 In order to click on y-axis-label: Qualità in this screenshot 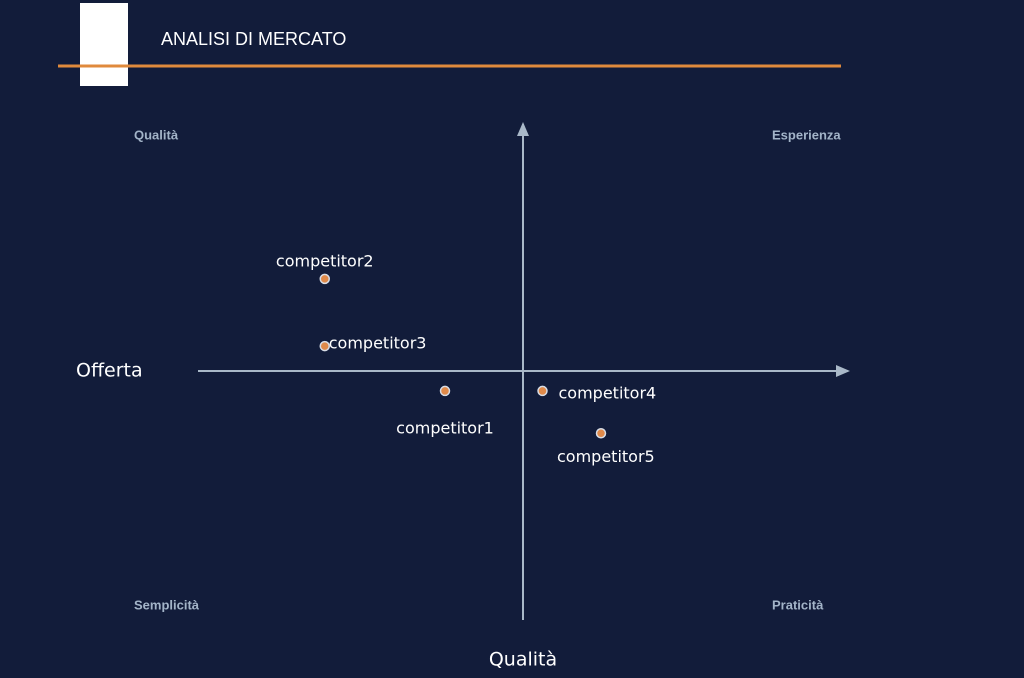, I will do `click(523, 660)`.